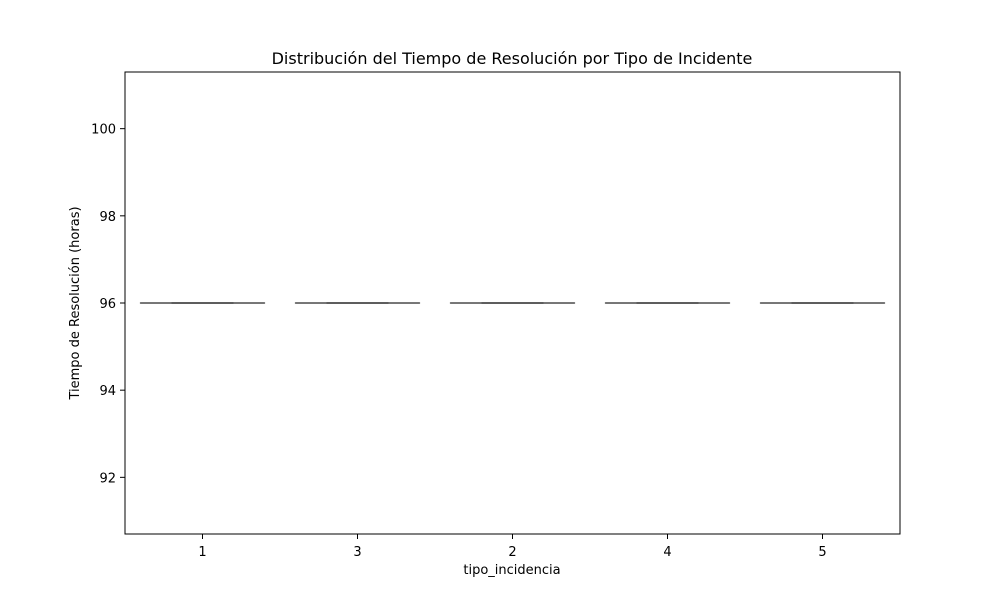  Describe the element at coordinates (357, 552) in the screenshot. I see `x-tick-label: 3` at that location.